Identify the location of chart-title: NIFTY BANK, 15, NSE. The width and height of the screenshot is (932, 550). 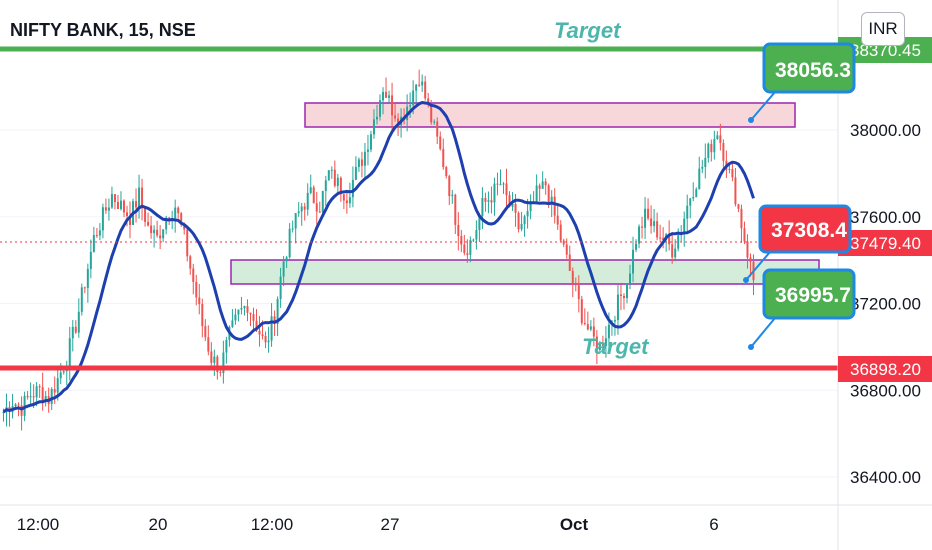
(103, 30).